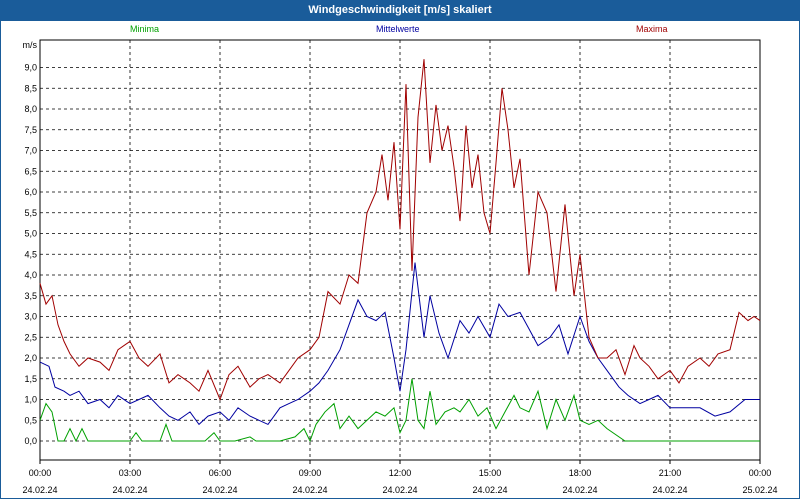  I want to click on y-tick-label: 3,5, so click(30, 296).